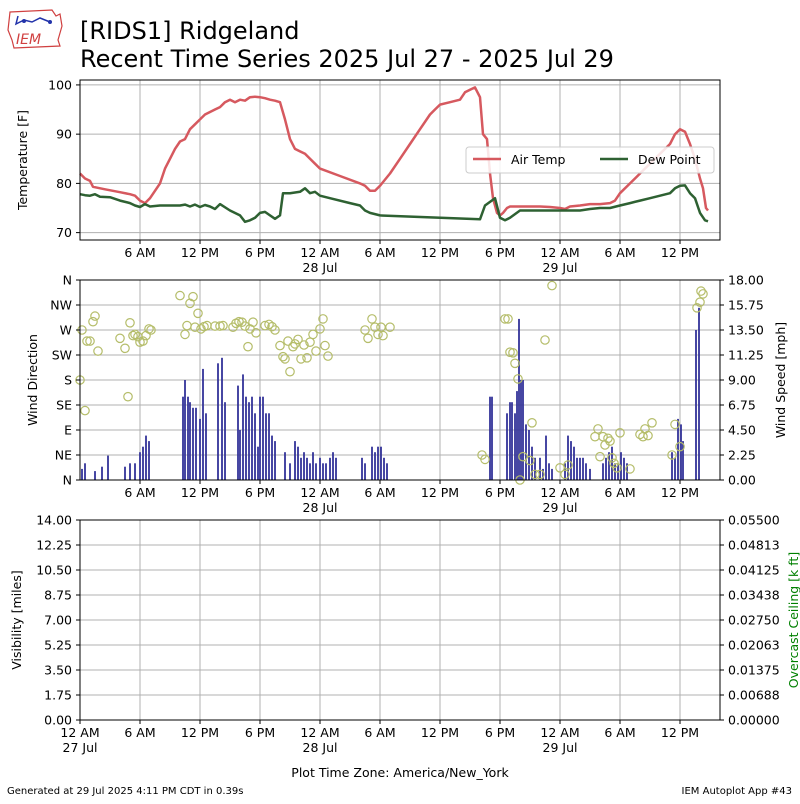 Image resolution: width=800 pixels, height=804 pixels. What do you see at coordinates (58, 595) in the screenshot?
I see `visibility-tick-label: 8.75` at bounding box center [58, 595].